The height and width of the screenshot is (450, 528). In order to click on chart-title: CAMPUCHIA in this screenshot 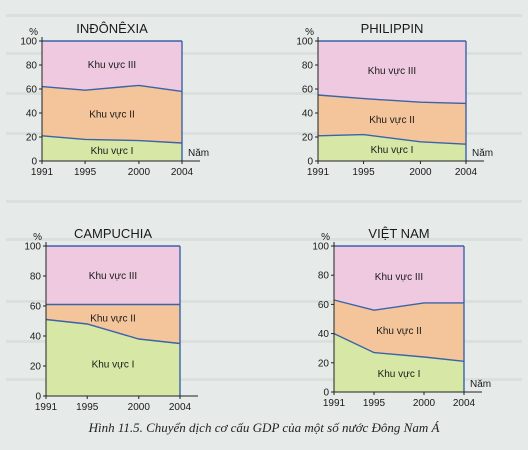, I will do `click(113, 233)`.